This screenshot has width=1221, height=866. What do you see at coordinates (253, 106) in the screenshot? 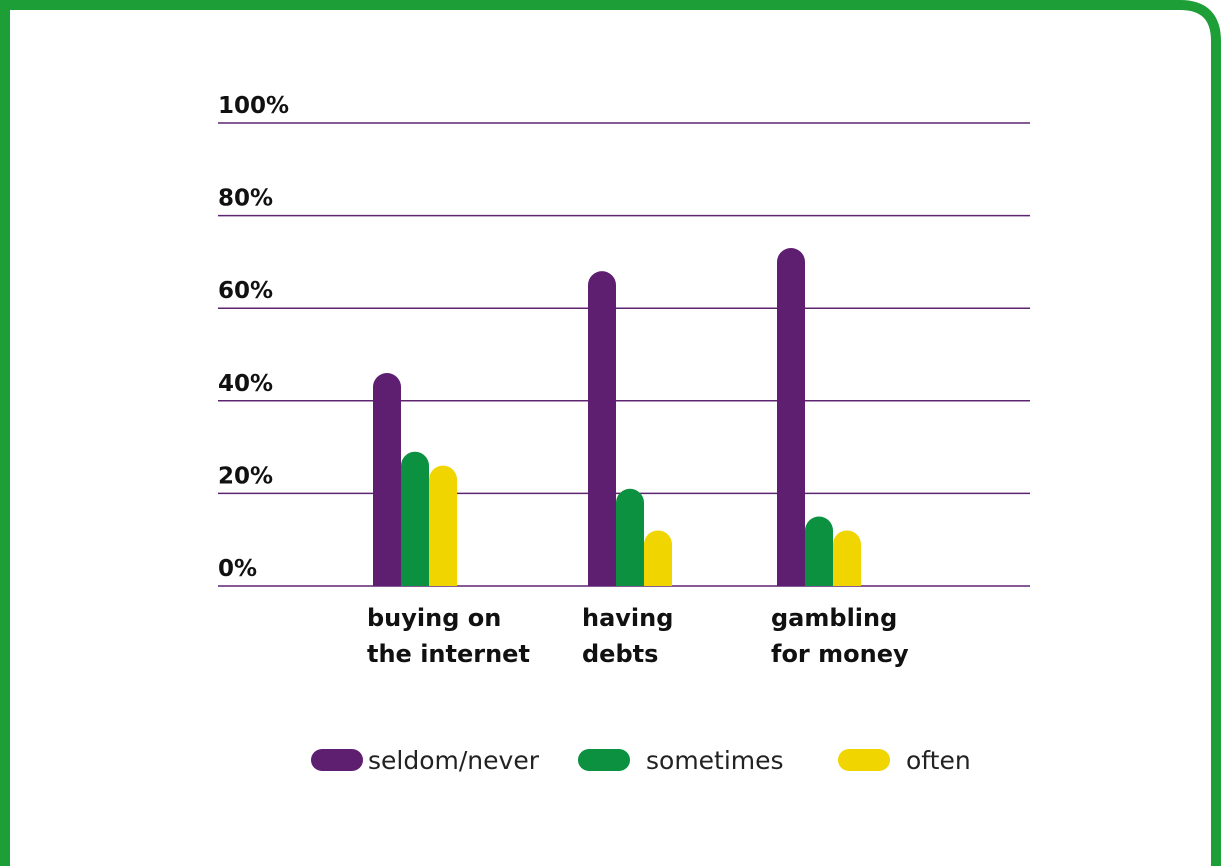
I see `y-tick-label: 100%` at bounding box center [253, 106].